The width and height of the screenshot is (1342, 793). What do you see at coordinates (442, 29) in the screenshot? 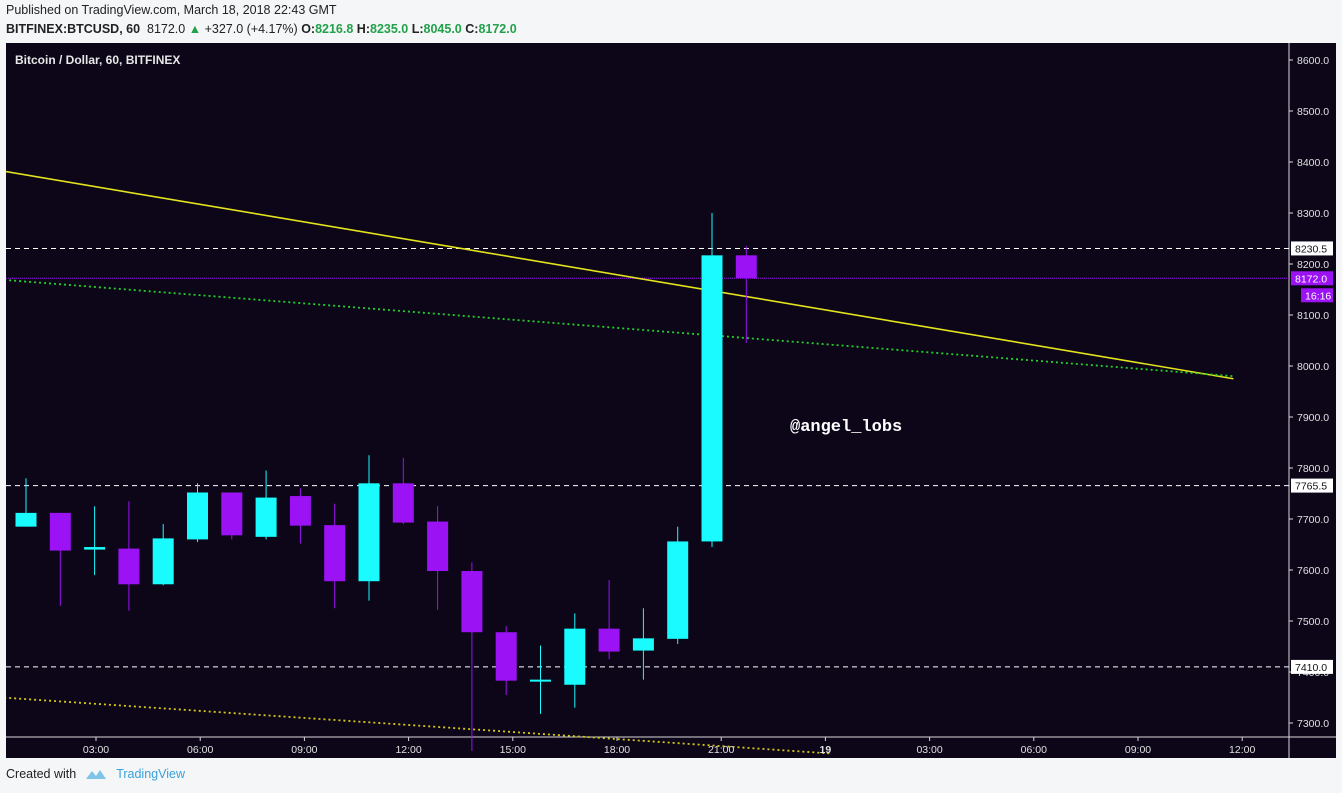
I see `low-value: 8045.0` at bounding box center [442, 29].